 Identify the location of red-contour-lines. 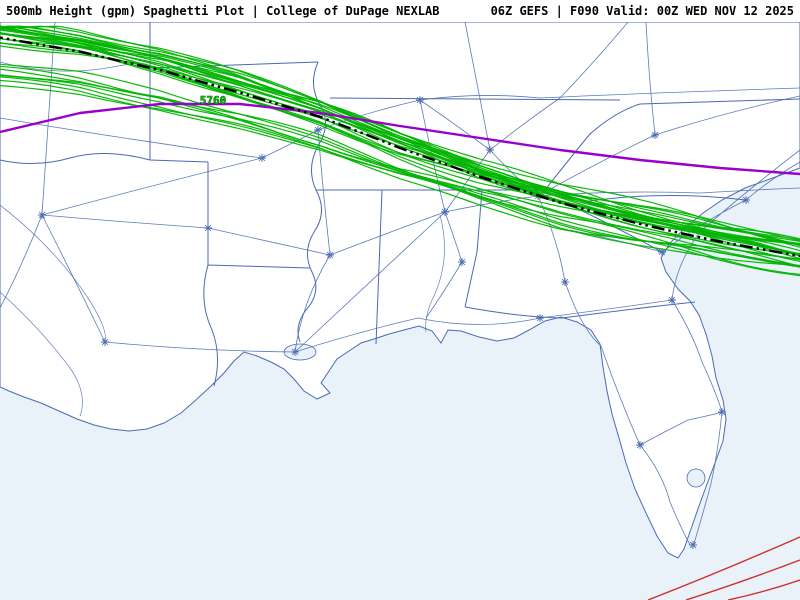
(723, 568).